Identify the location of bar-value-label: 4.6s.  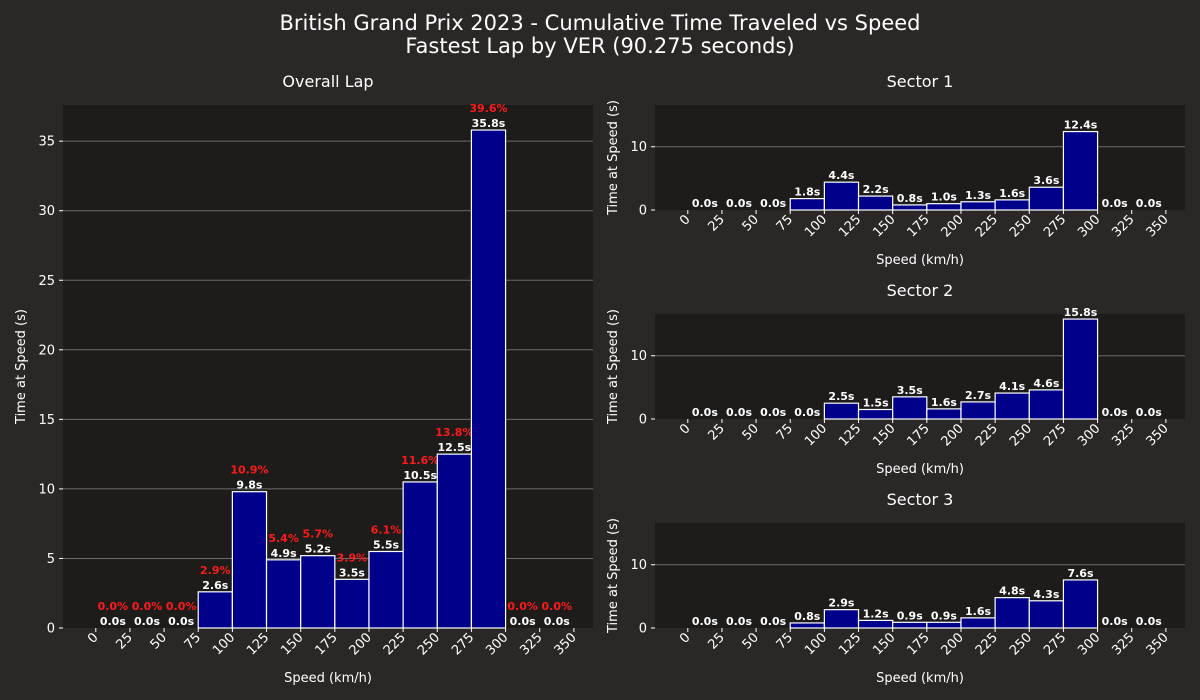
(1046, 383).